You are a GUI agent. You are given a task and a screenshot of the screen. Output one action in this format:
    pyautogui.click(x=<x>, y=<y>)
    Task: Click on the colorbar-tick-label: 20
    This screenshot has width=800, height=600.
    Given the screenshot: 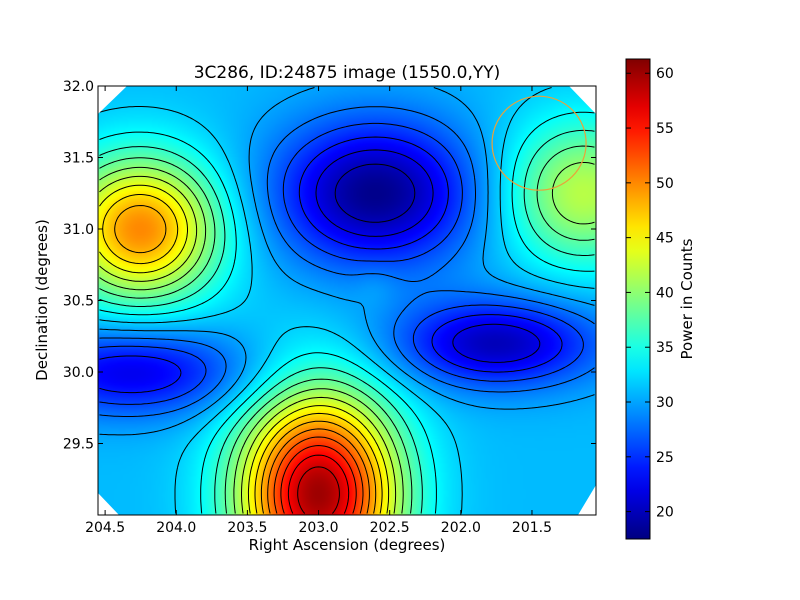 What is the action you would take?
    pyautogui.click(x=665, y=513)
    